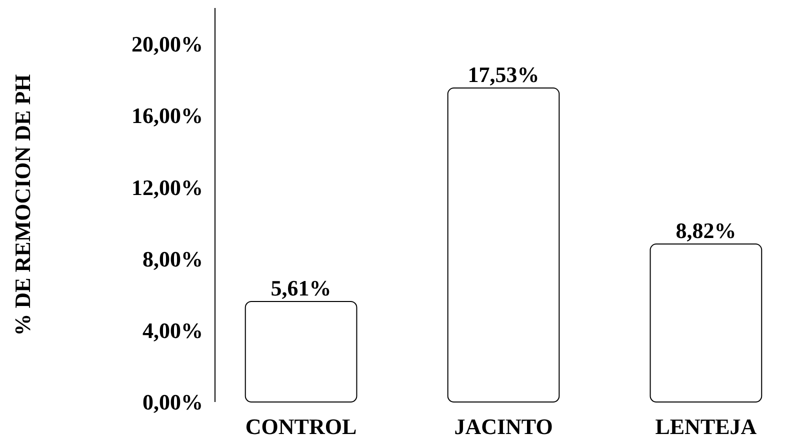 This screenshot has height=447, width=802. Describe the element at coordinates (167, 115) in the screenshot. I see `y-tick-label: 16,00%` at that location.